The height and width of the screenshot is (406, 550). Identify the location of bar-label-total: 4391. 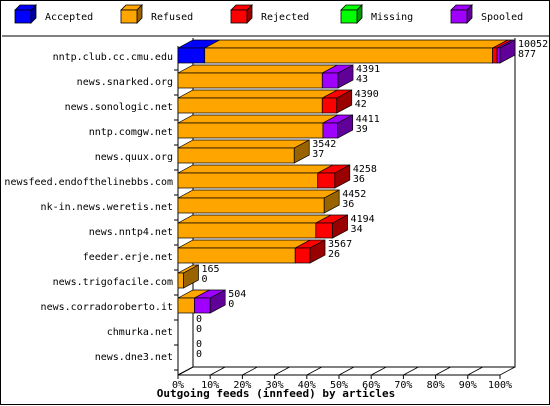
(368, 69).